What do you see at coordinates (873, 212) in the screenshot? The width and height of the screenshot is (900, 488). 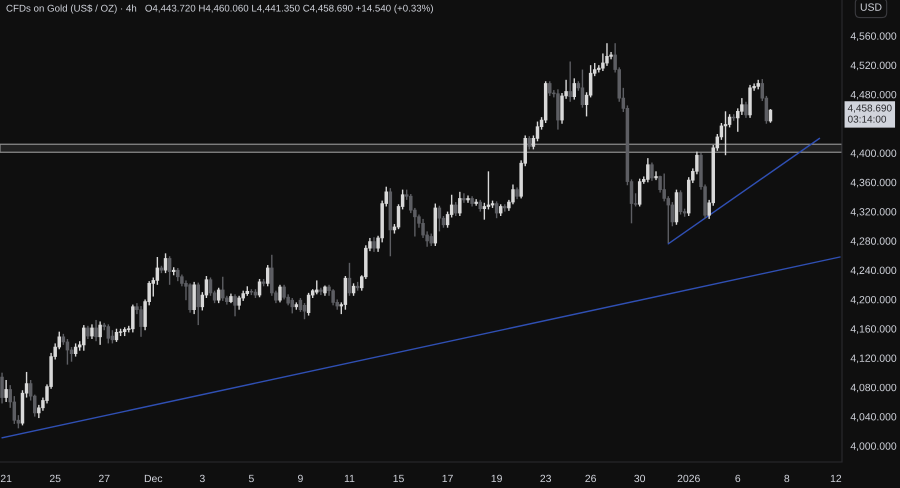 I see `y-tick-label: 4,320.000` at bounding box center [873, 212].